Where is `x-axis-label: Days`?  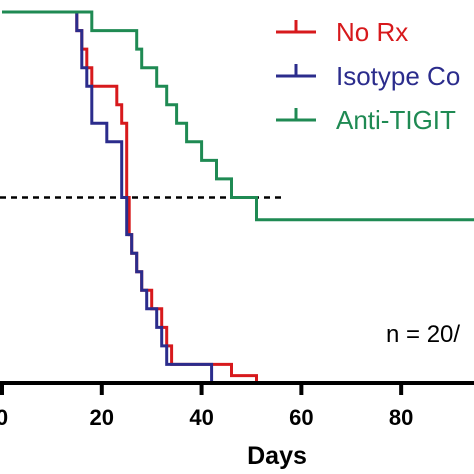 x-axis-label: Days is located at coordinates (277, 456).